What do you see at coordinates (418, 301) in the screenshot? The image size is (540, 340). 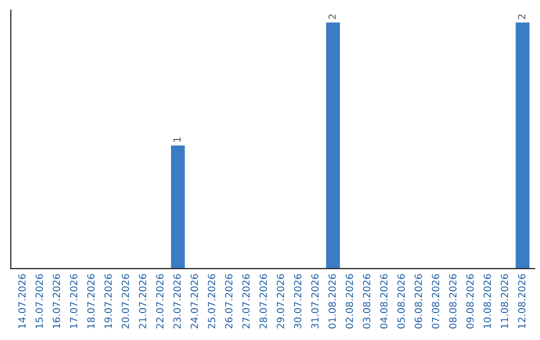 I see `x-tick-label: 06.08.2026` at bounding box center [418, 301].